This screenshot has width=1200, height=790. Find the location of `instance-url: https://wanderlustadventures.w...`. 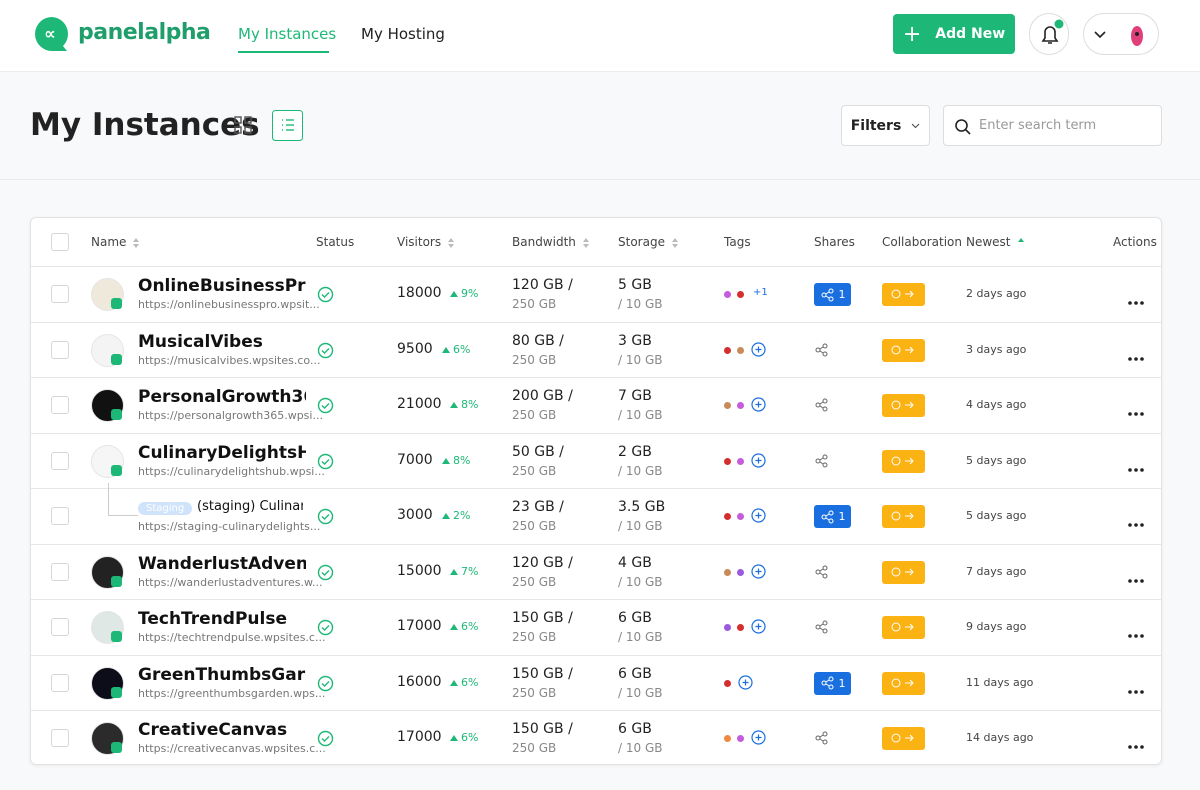

instance-url: https://wanderlustadventures.w... is located at coordinates (230, 582).